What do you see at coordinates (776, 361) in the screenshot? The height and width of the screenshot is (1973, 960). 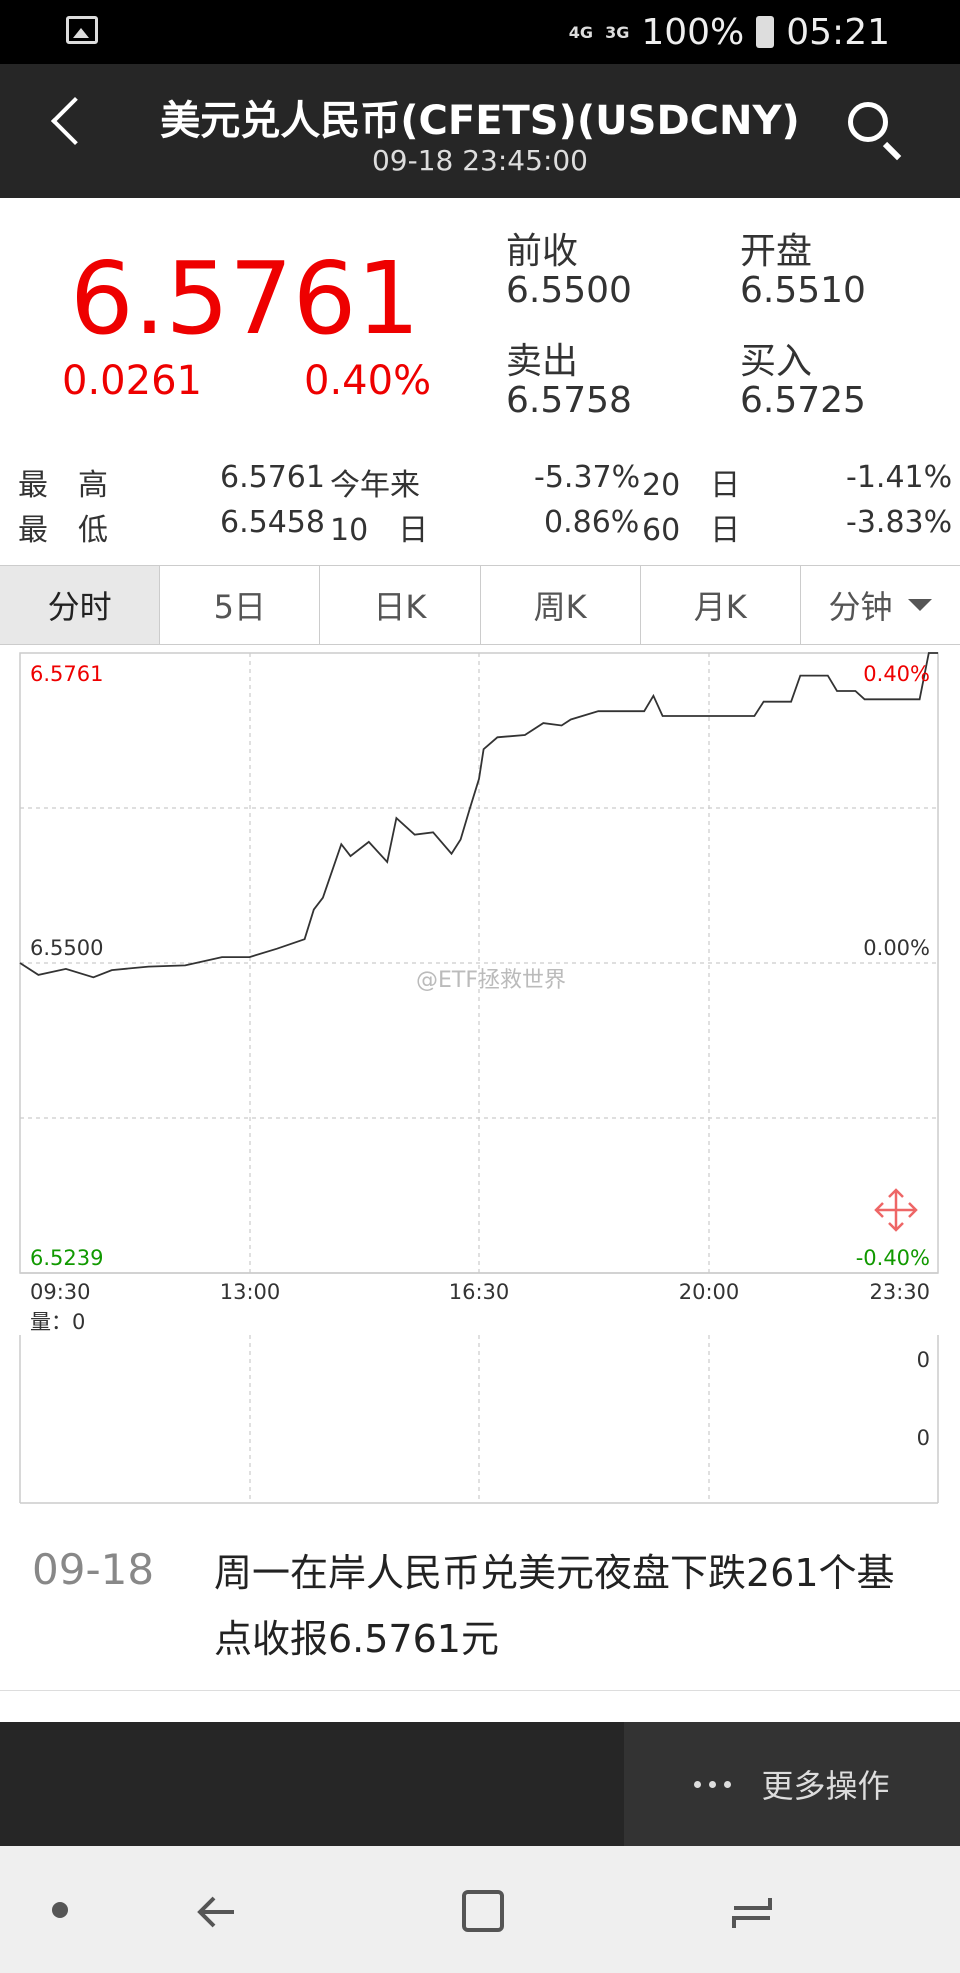 I see `bid-label: 买入` at bounding box center [776, 361].